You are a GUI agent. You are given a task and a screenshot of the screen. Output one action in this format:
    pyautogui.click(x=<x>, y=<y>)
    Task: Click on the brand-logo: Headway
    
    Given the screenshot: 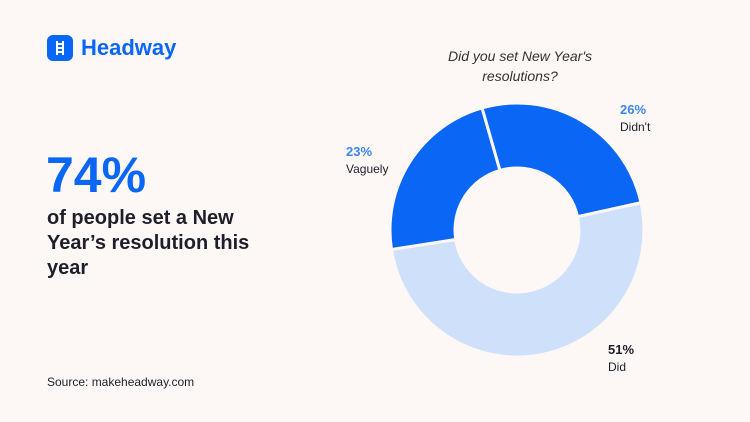 What is the action you would take?
    pyautogui.click(x=111, y=48)
    